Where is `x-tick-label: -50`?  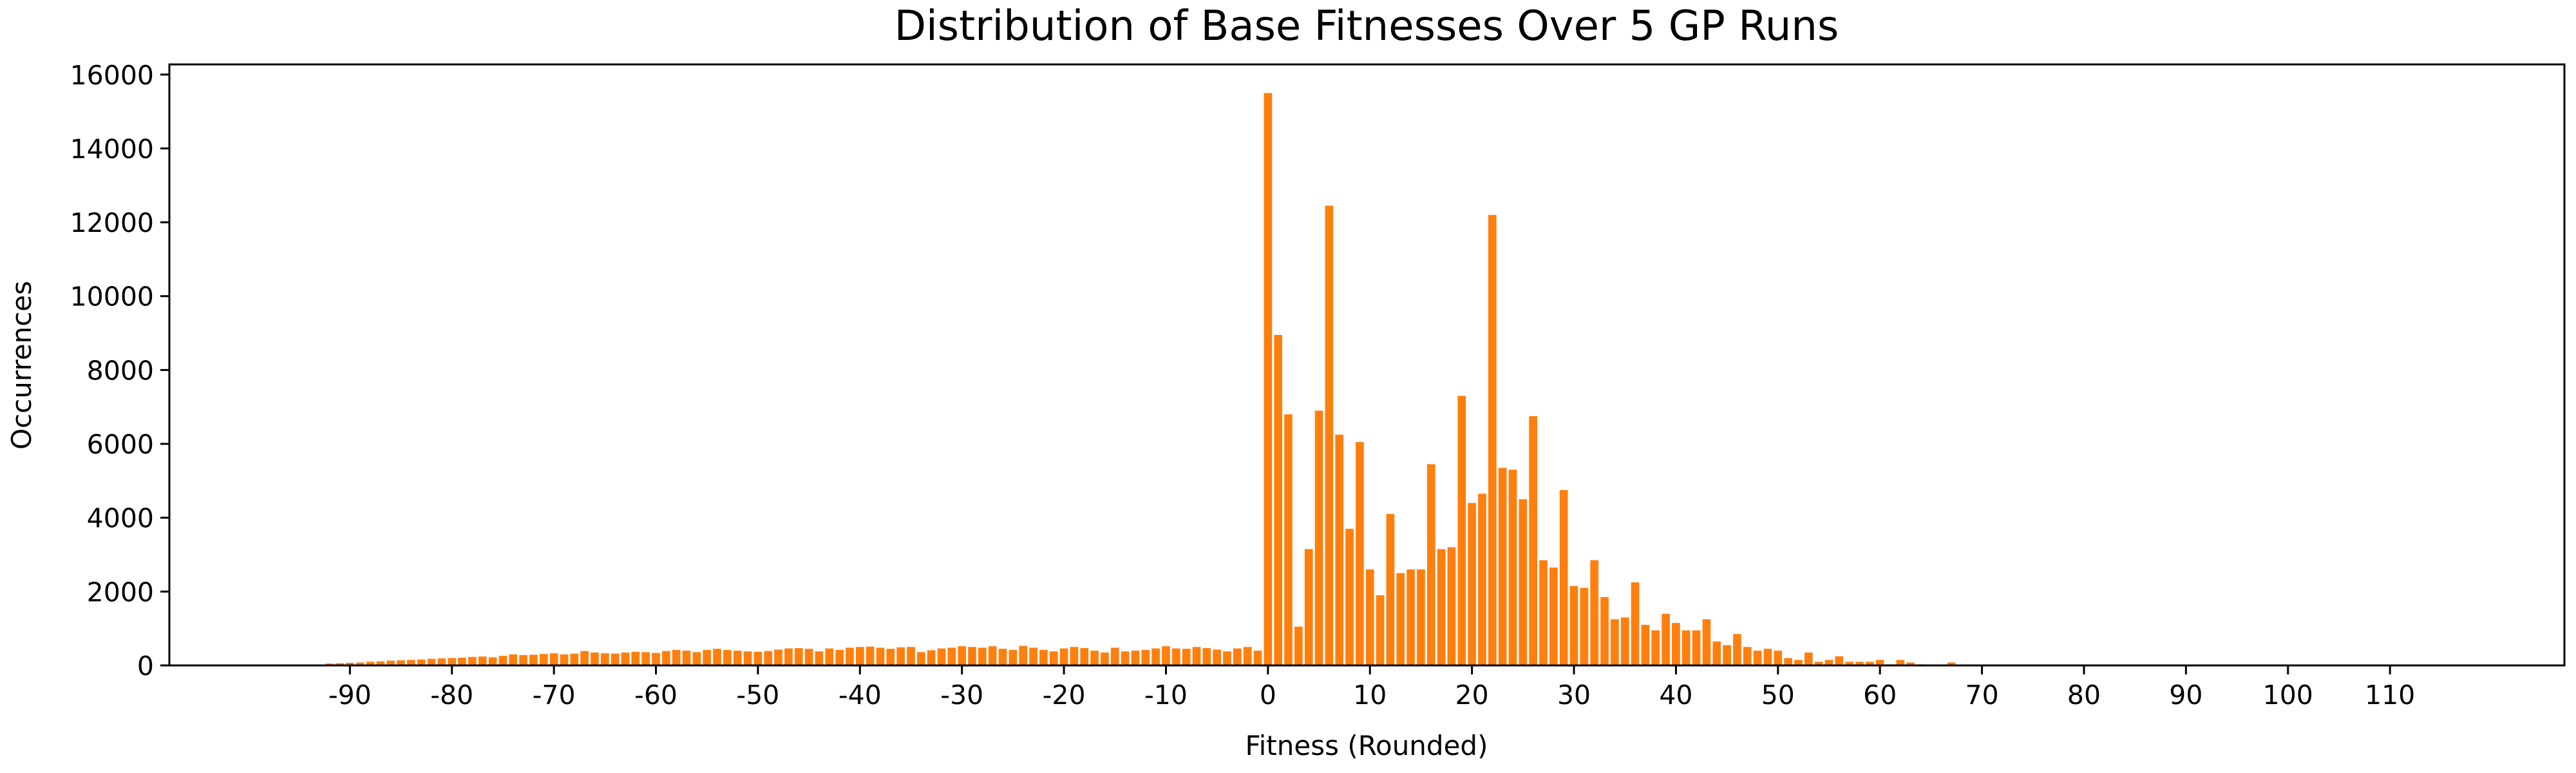
x-tick-label: -50 is located at coordinates (757, 695).